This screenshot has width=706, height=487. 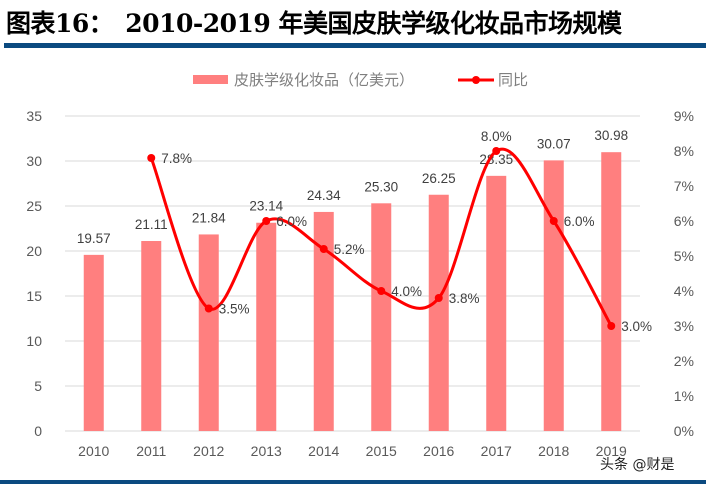 What do you see at coordinates (684, 221) in the screenshot?
I see `y-right-tick-label: 6%` at bounding box center [684, 221].